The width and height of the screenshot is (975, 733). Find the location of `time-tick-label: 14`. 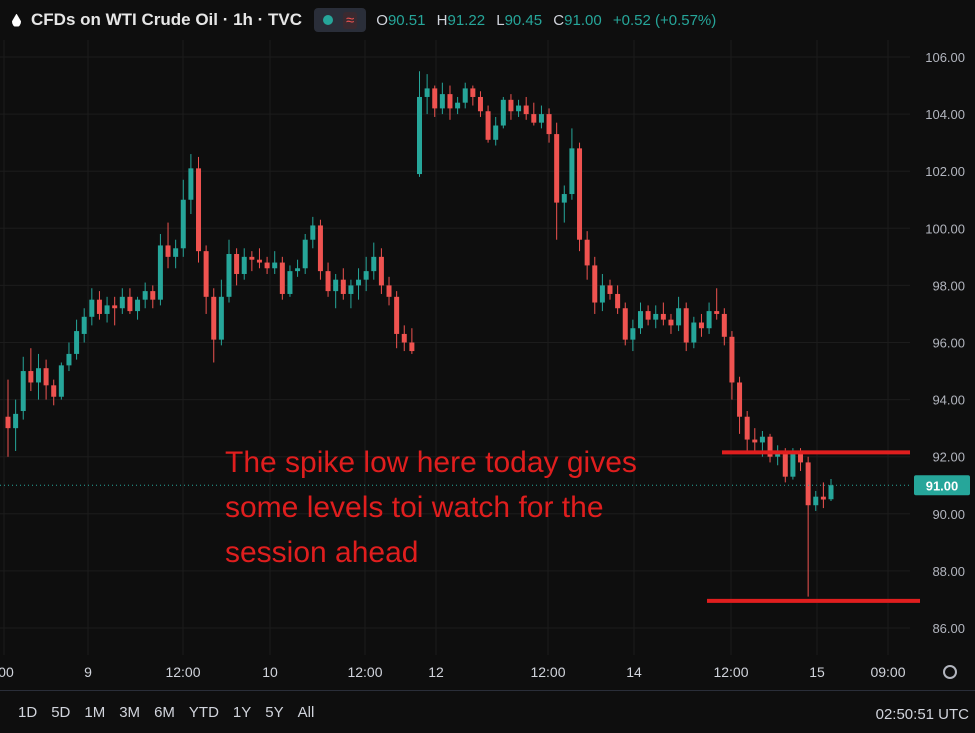

time-tick-label: 14 is located at coordinates (634, 672).